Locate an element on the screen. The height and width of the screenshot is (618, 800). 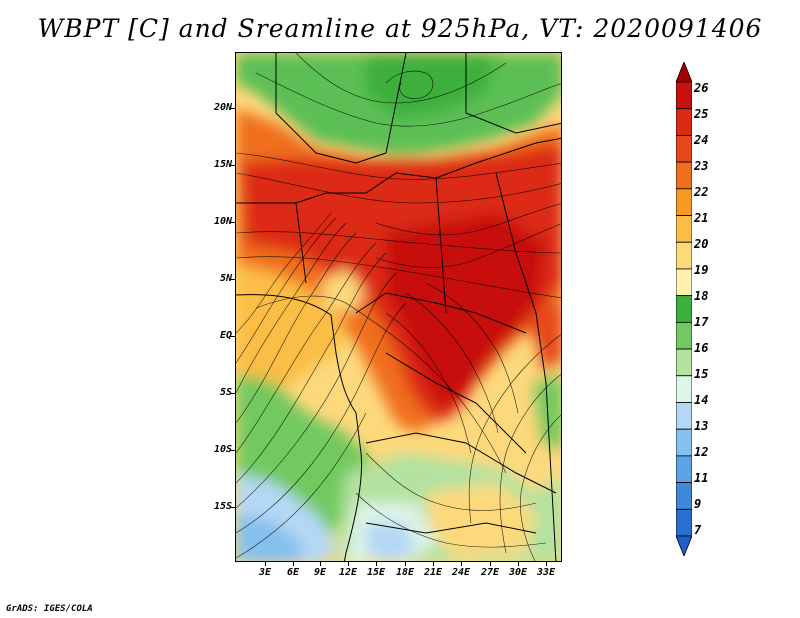
colorbar-label-9: 9 is located at coordinates (698, 504).